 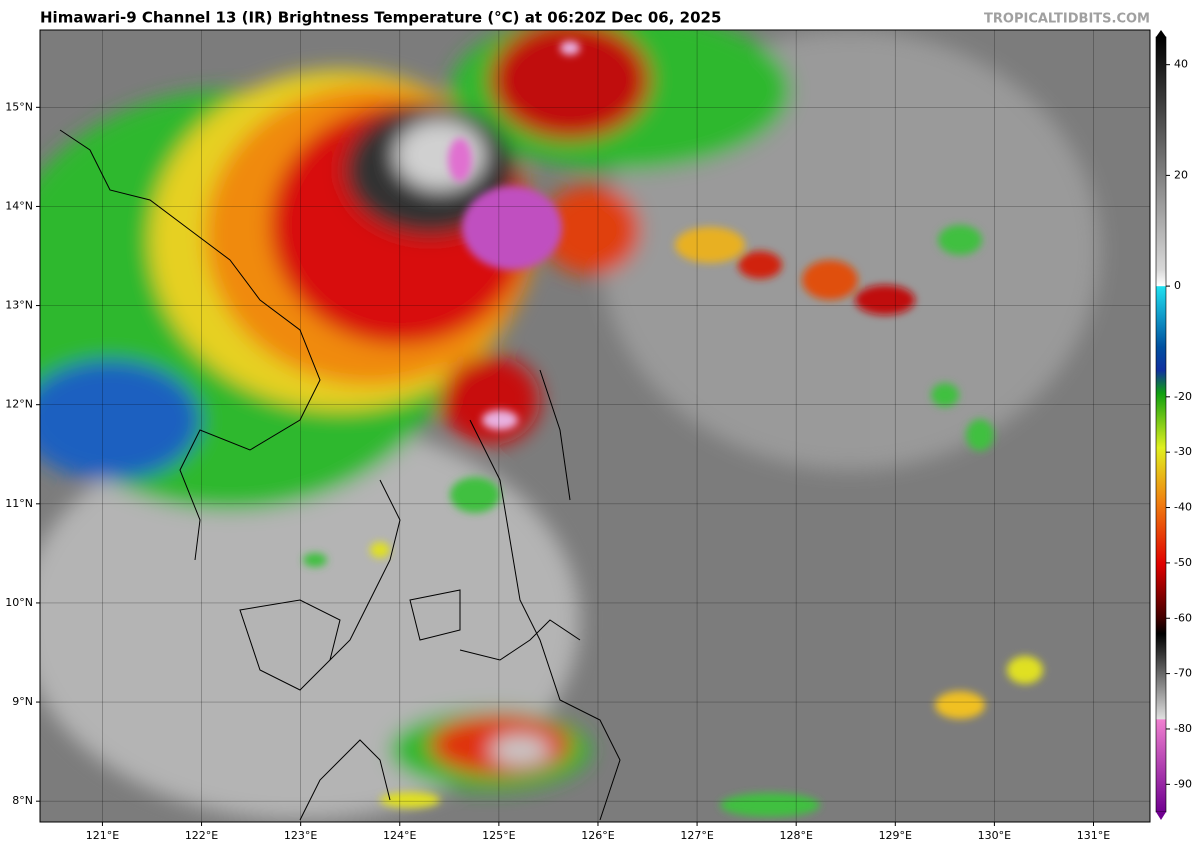 I want to click on colorbar-tick-label: -60, so click(x=1183, y=617).